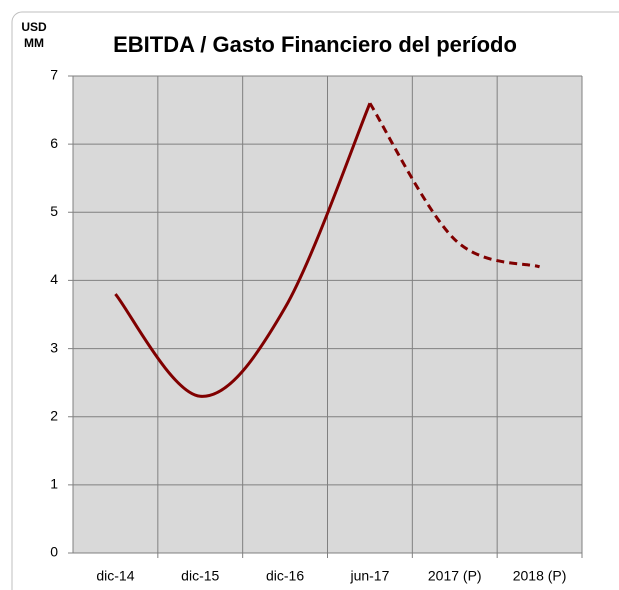  Describe the element at coordinates (54, 552) in the screenshot. I see `y-tick-label: 0` at that location.